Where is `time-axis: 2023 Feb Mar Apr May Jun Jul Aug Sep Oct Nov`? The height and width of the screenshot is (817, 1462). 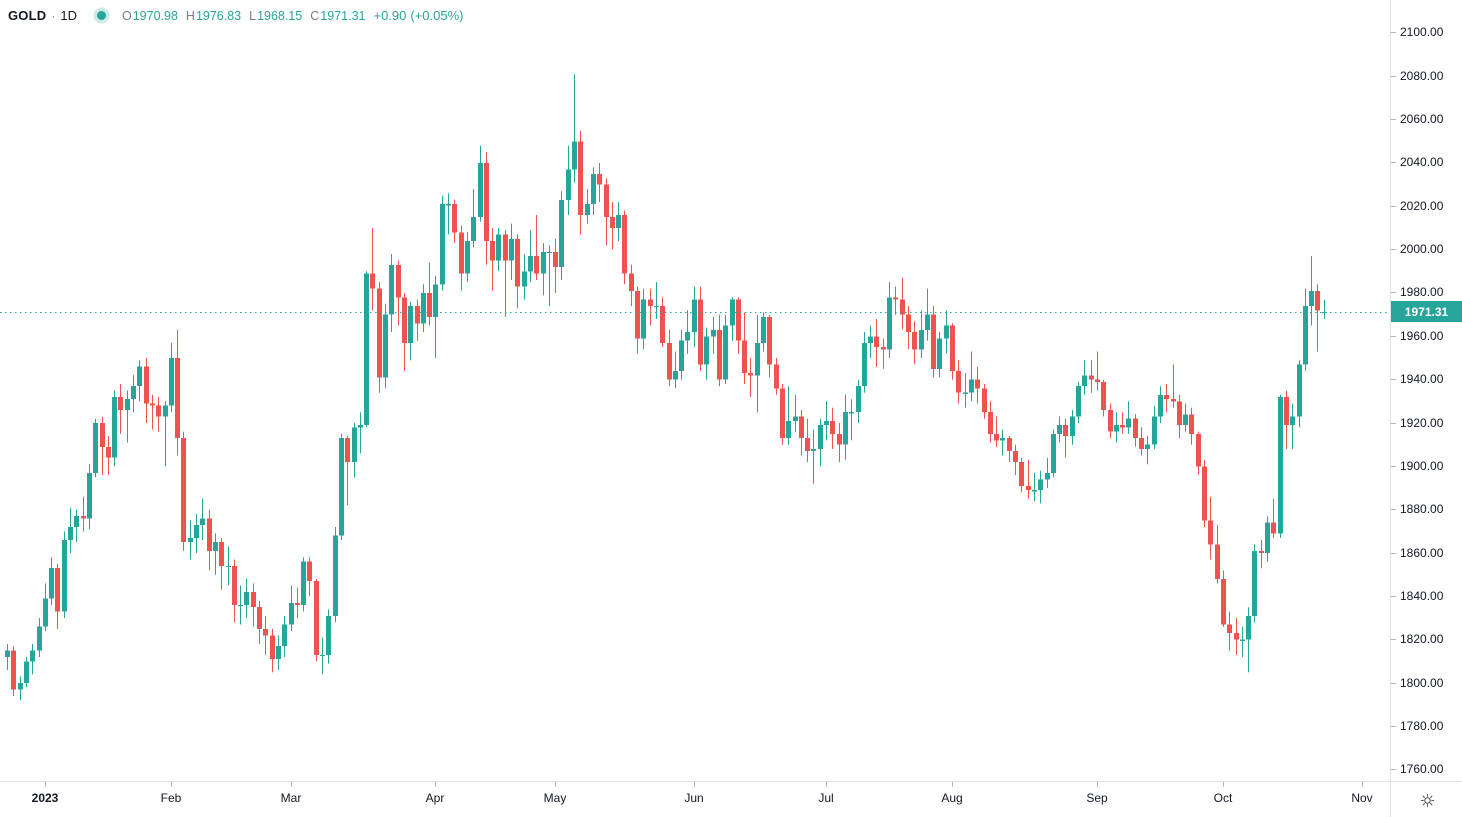
time-axis: 2023 Feb Mar Apr May Jun Jul Aug Sep Oct Nov is located at coordinates (695, 799).